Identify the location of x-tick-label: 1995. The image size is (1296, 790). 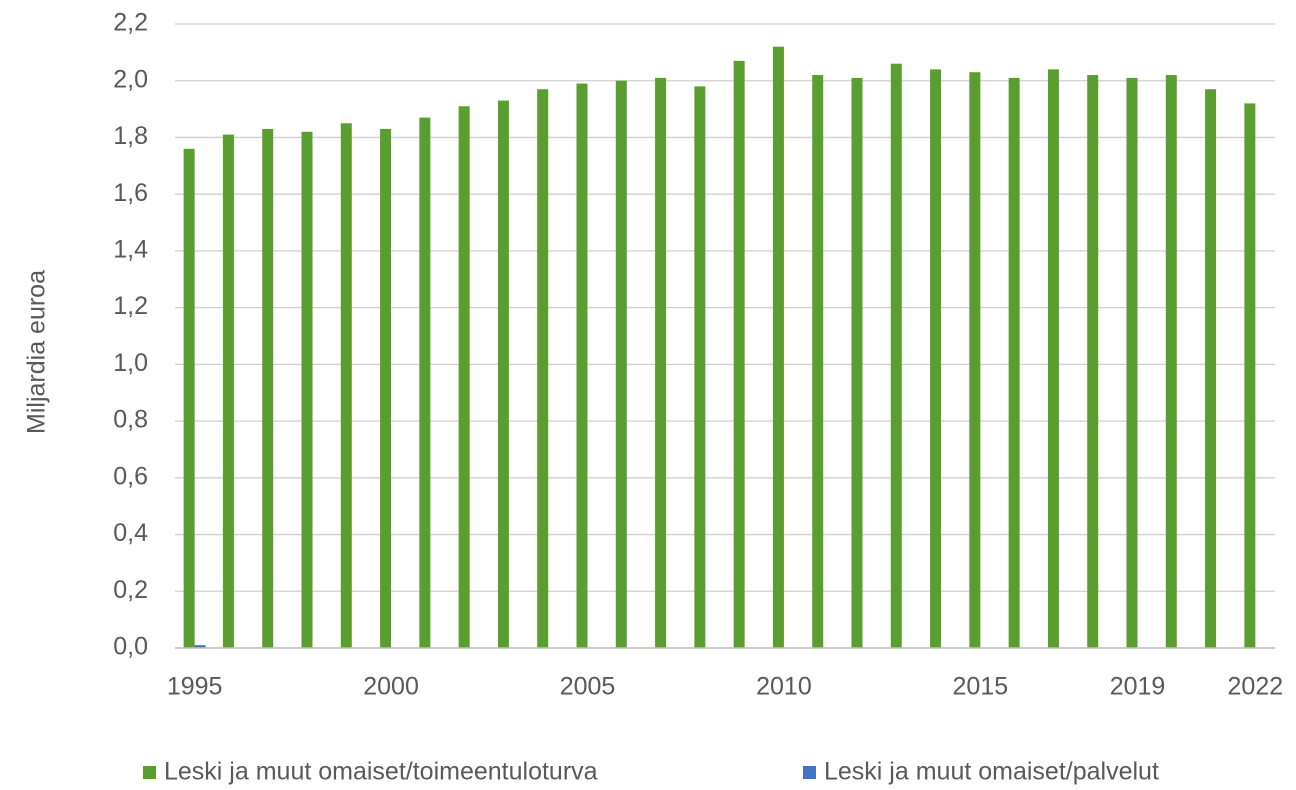
(195, 687).